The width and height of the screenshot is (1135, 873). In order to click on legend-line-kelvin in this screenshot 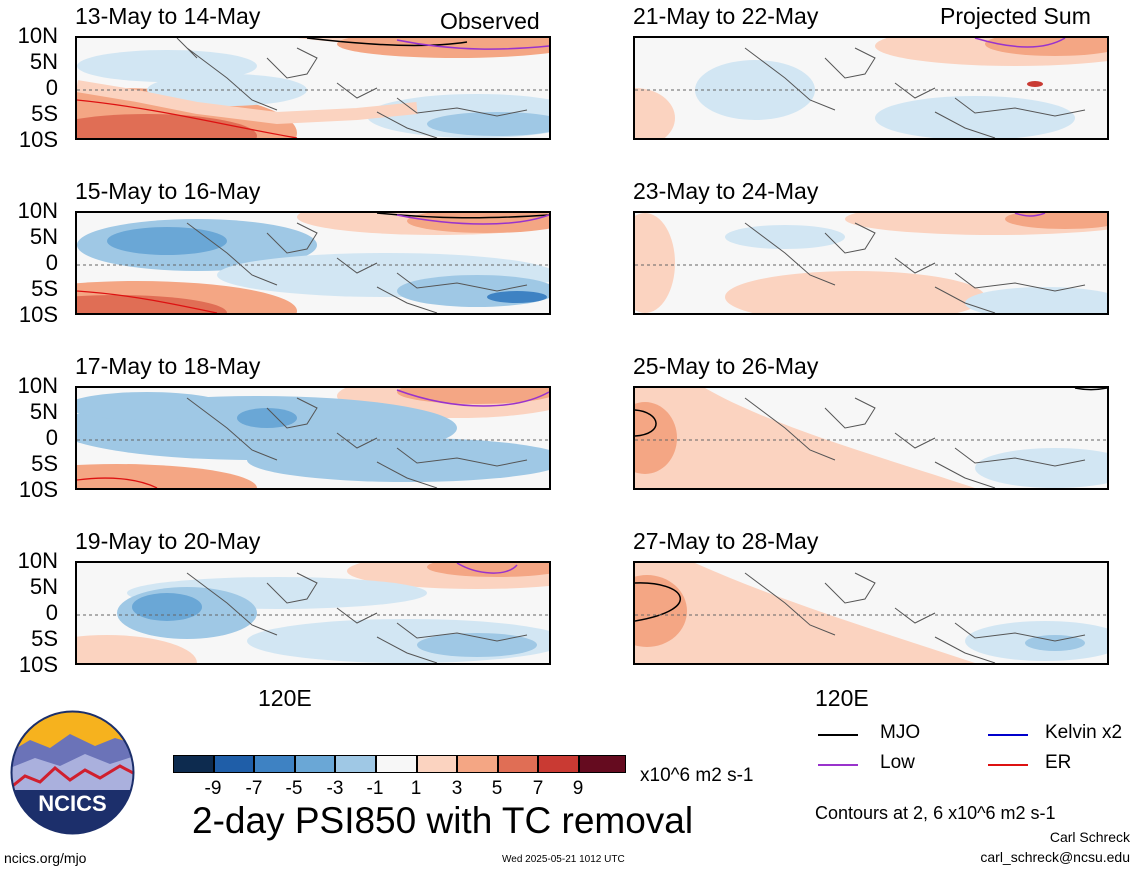, I will do `click(1008, 735)`.